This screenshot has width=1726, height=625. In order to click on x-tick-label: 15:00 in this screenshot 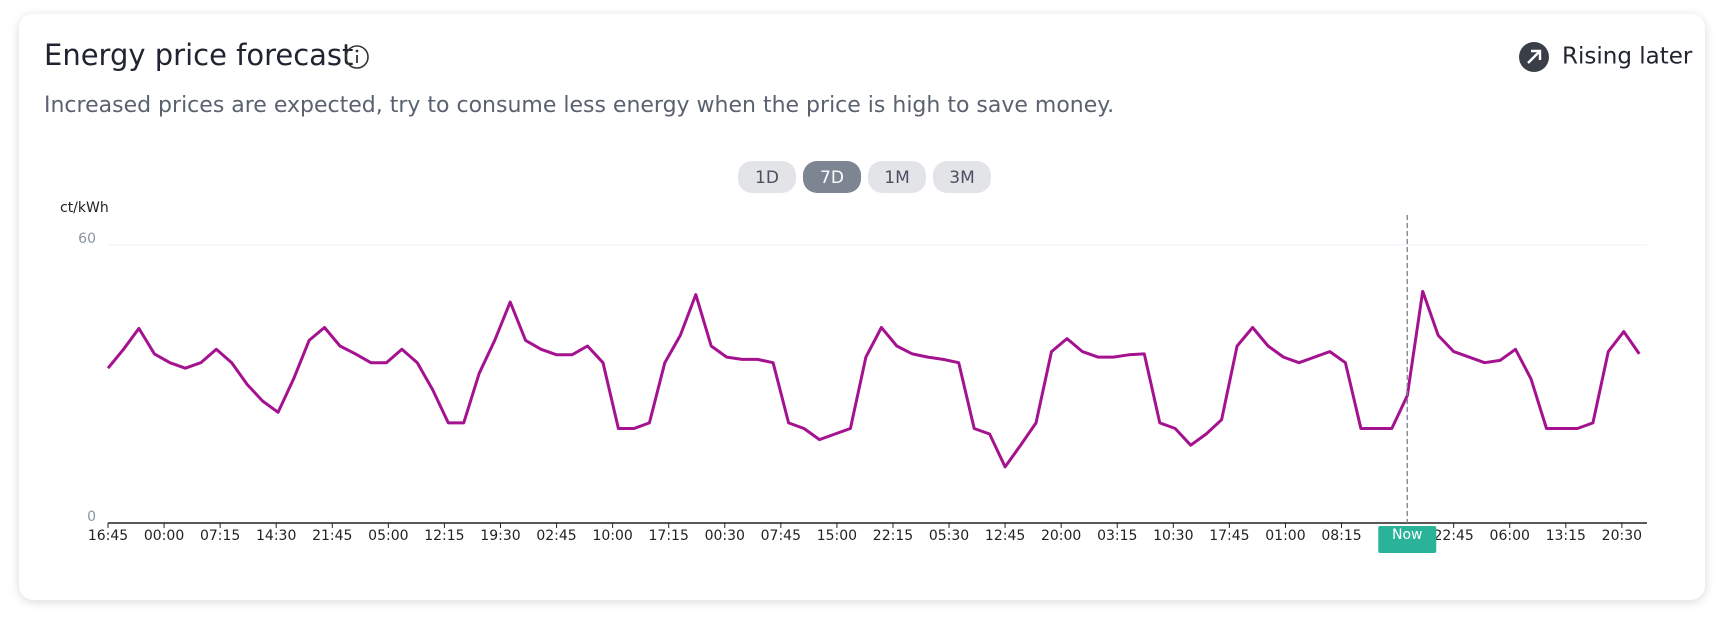, I will do `click(837, 536)`.